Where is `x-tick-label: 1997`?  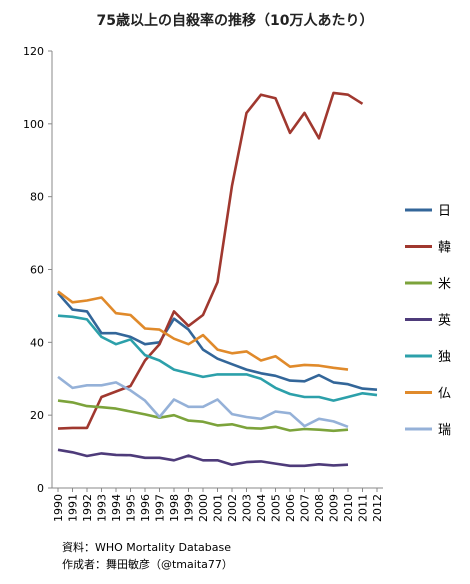 x-tick-label: 1997 is located at coordinates (160, 508).